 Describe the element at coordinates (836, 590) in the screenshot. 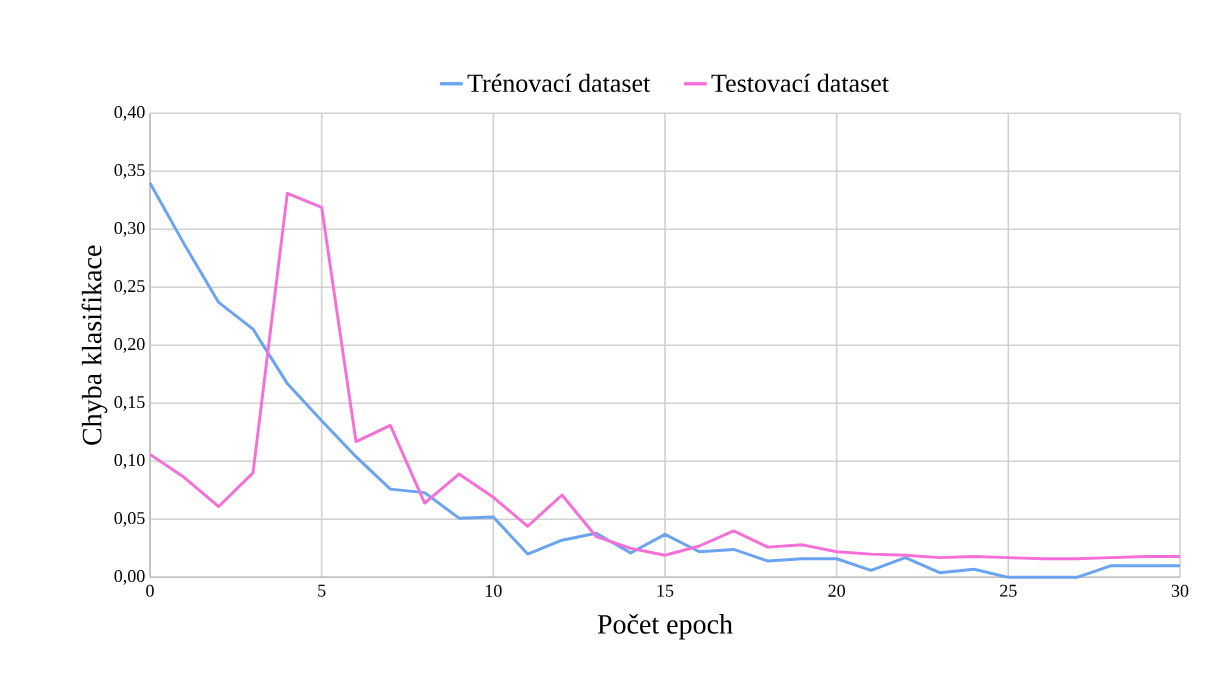

I see `x-tick-label: 20` at that location.